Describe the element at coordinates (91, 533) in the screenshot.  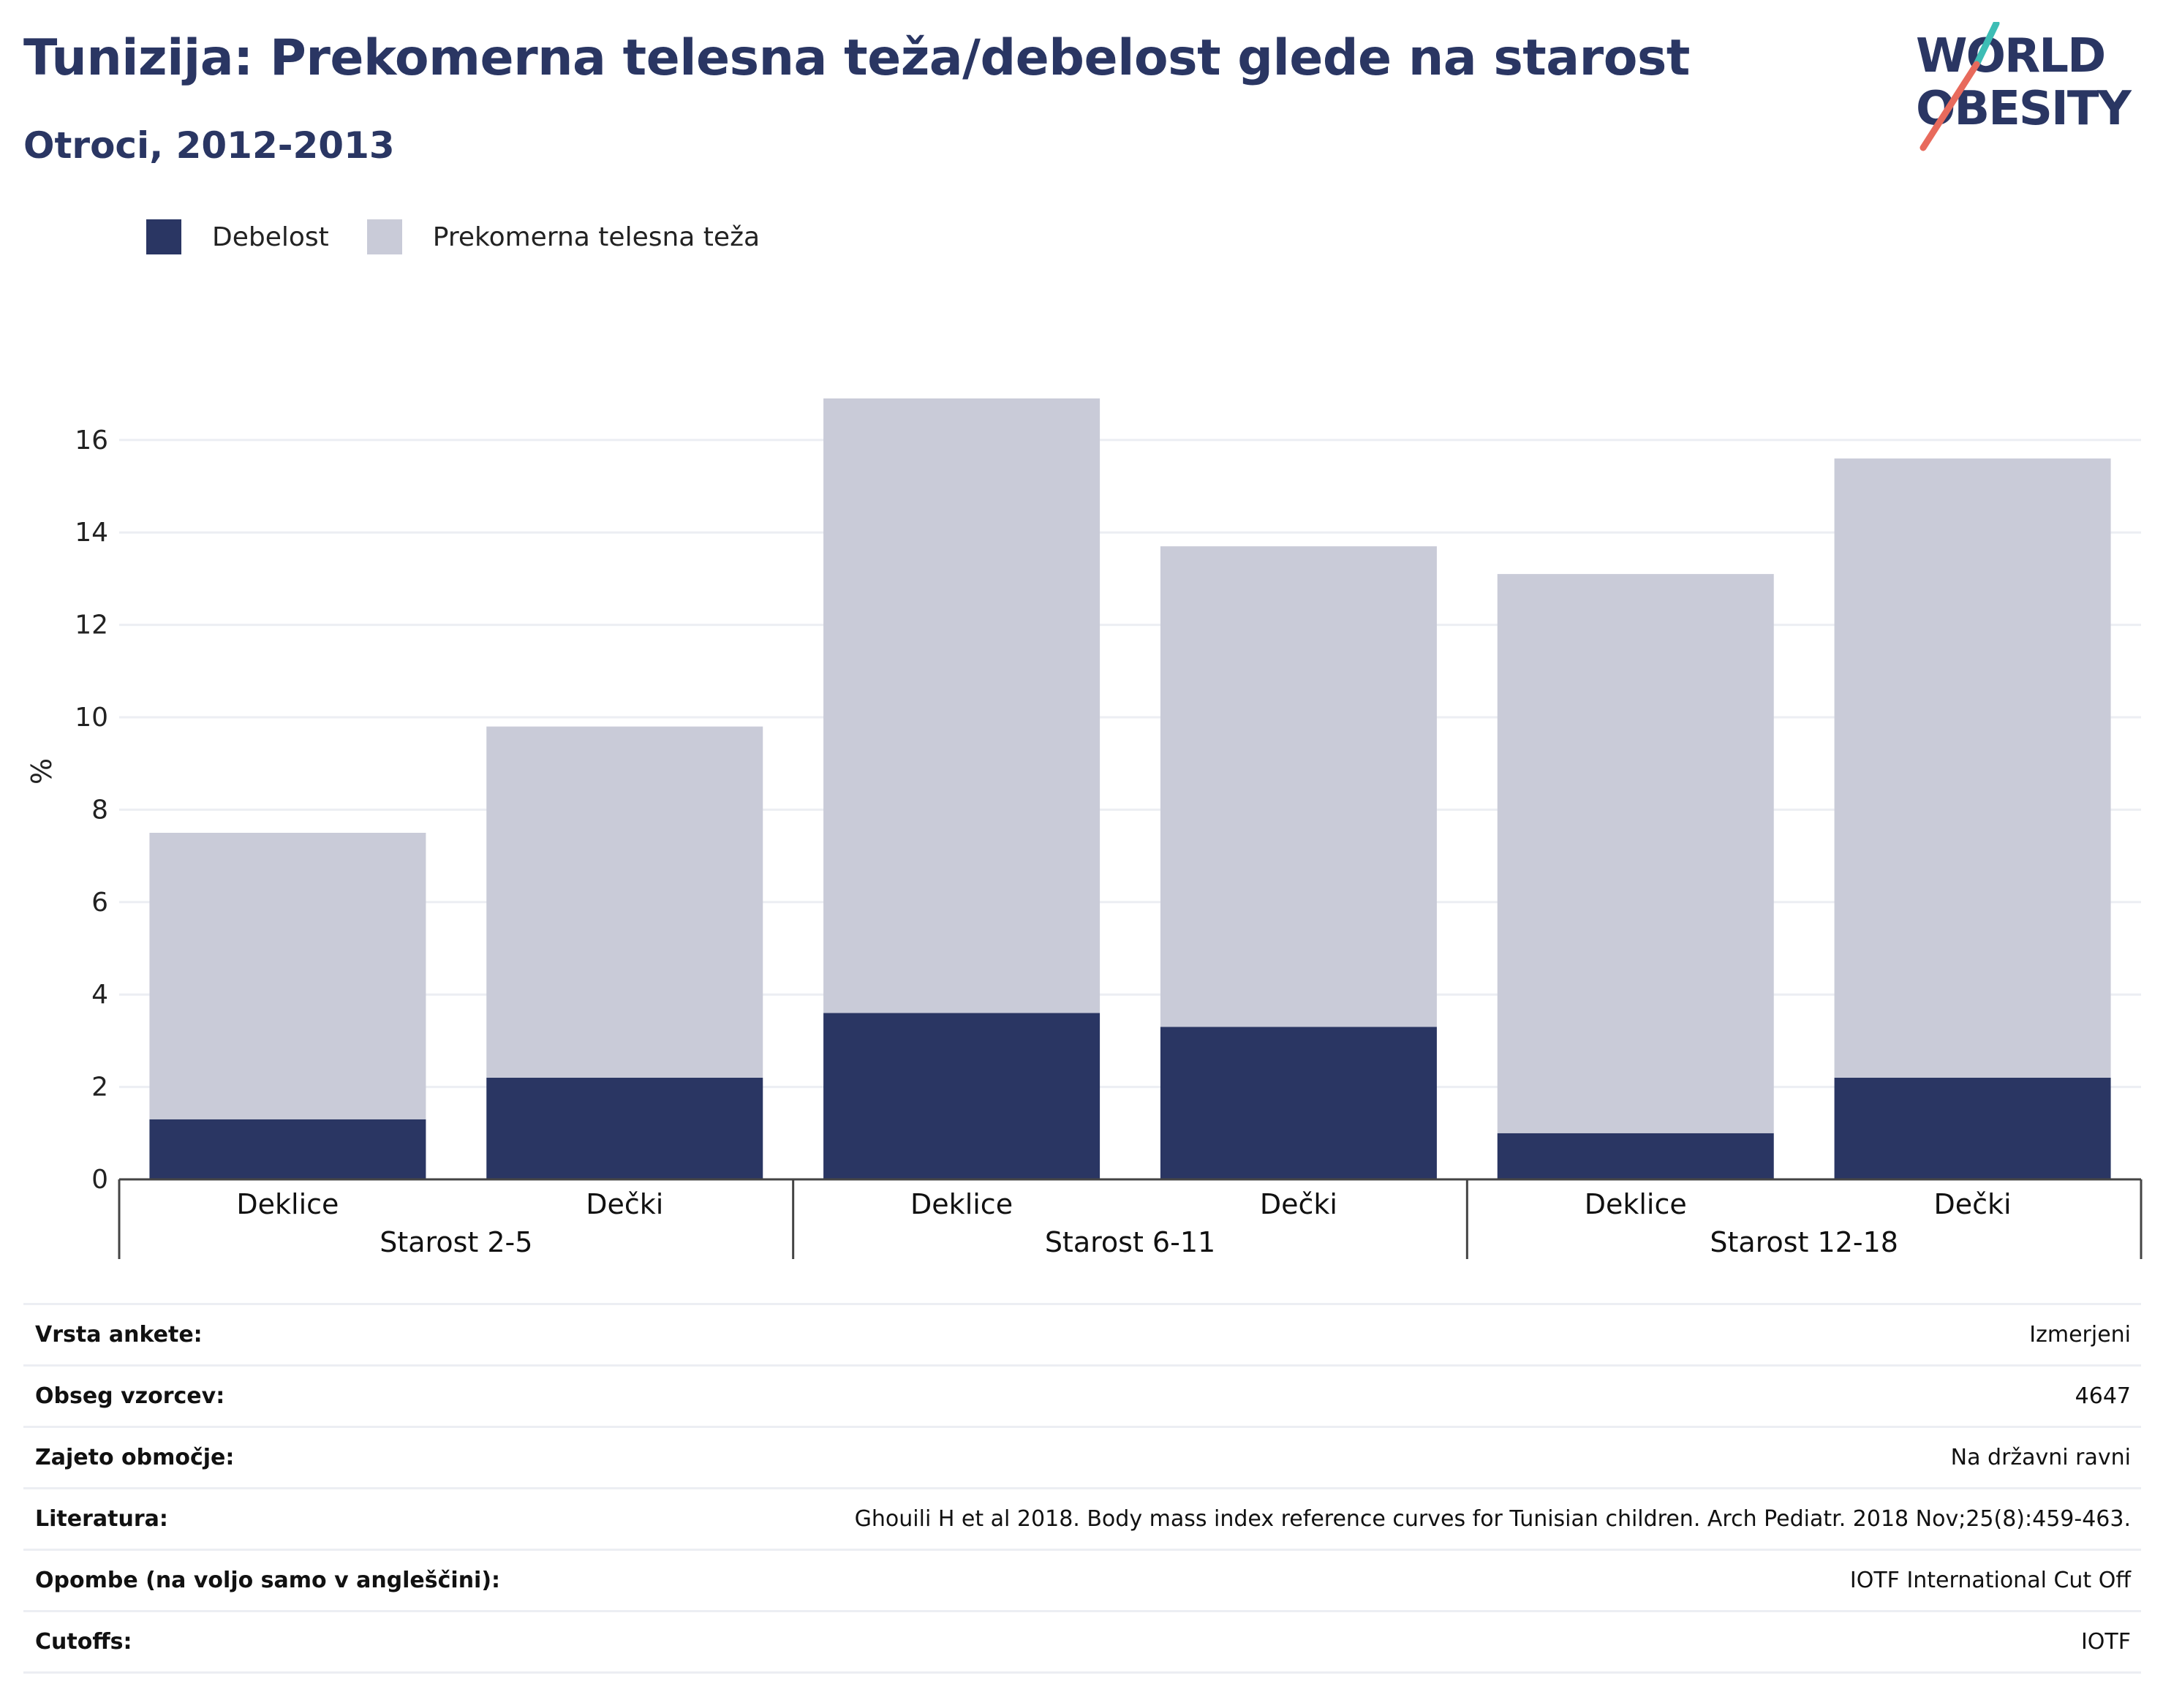
I see `y-tick-label: 14` at that location.